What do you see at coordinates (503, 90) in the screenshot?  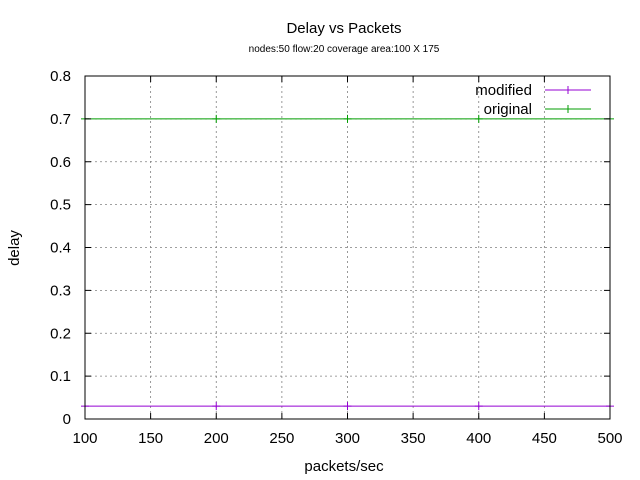 I see `legend-label-modified: modified` at bounding box center [503, 90].